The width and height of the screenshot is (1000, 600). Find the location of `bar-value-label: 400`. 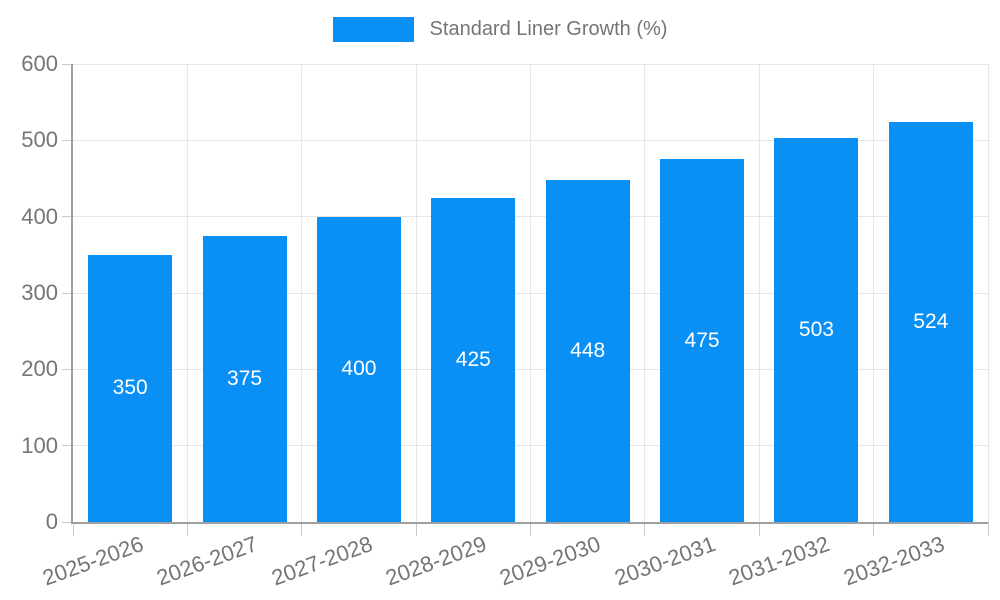

bar-value-label: 400 is located at coordinates (359, 369).